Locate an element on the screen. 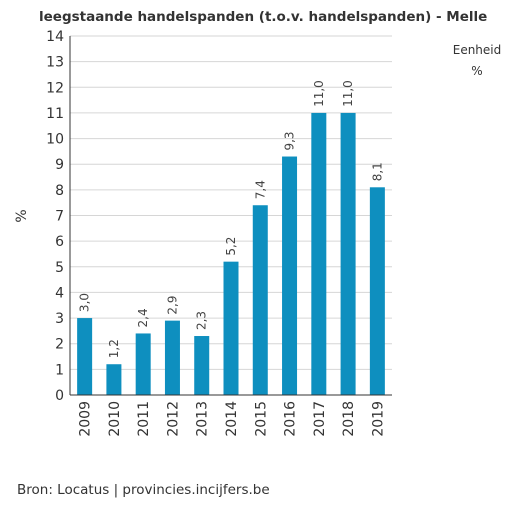  data-label: 1,2 is located at coordinates (114, 348).